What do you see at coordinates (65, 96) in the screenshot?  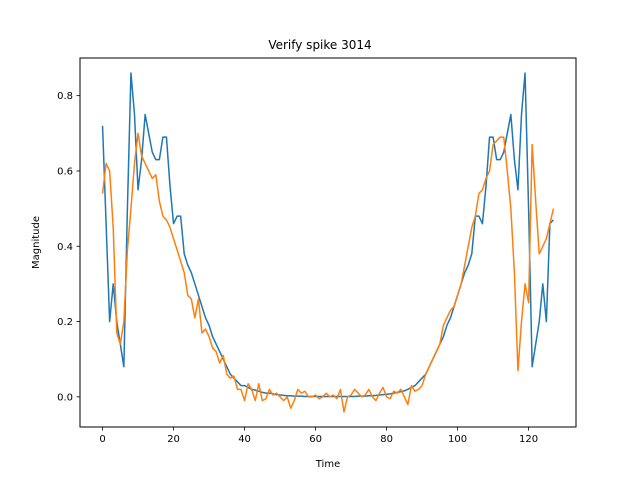 I see `y-tick-label: 0.8` at bounding box center [65, 96].